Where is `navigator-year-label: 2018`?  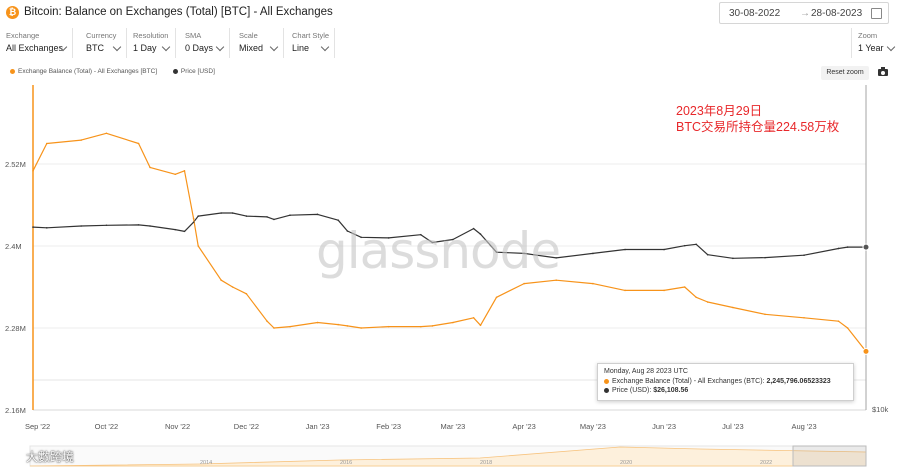
navigator-year-label: 2018 is located at coordinates (486, 463).